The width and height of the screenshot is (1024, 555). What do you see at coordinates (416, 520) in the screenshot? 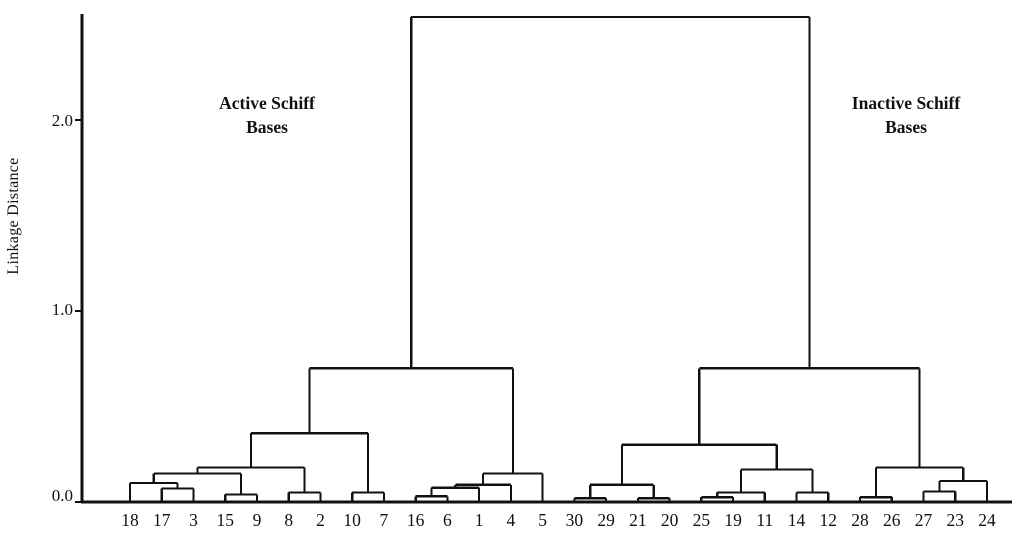
I see `leaf-label-16: 16` at bounding box center [416, 520].